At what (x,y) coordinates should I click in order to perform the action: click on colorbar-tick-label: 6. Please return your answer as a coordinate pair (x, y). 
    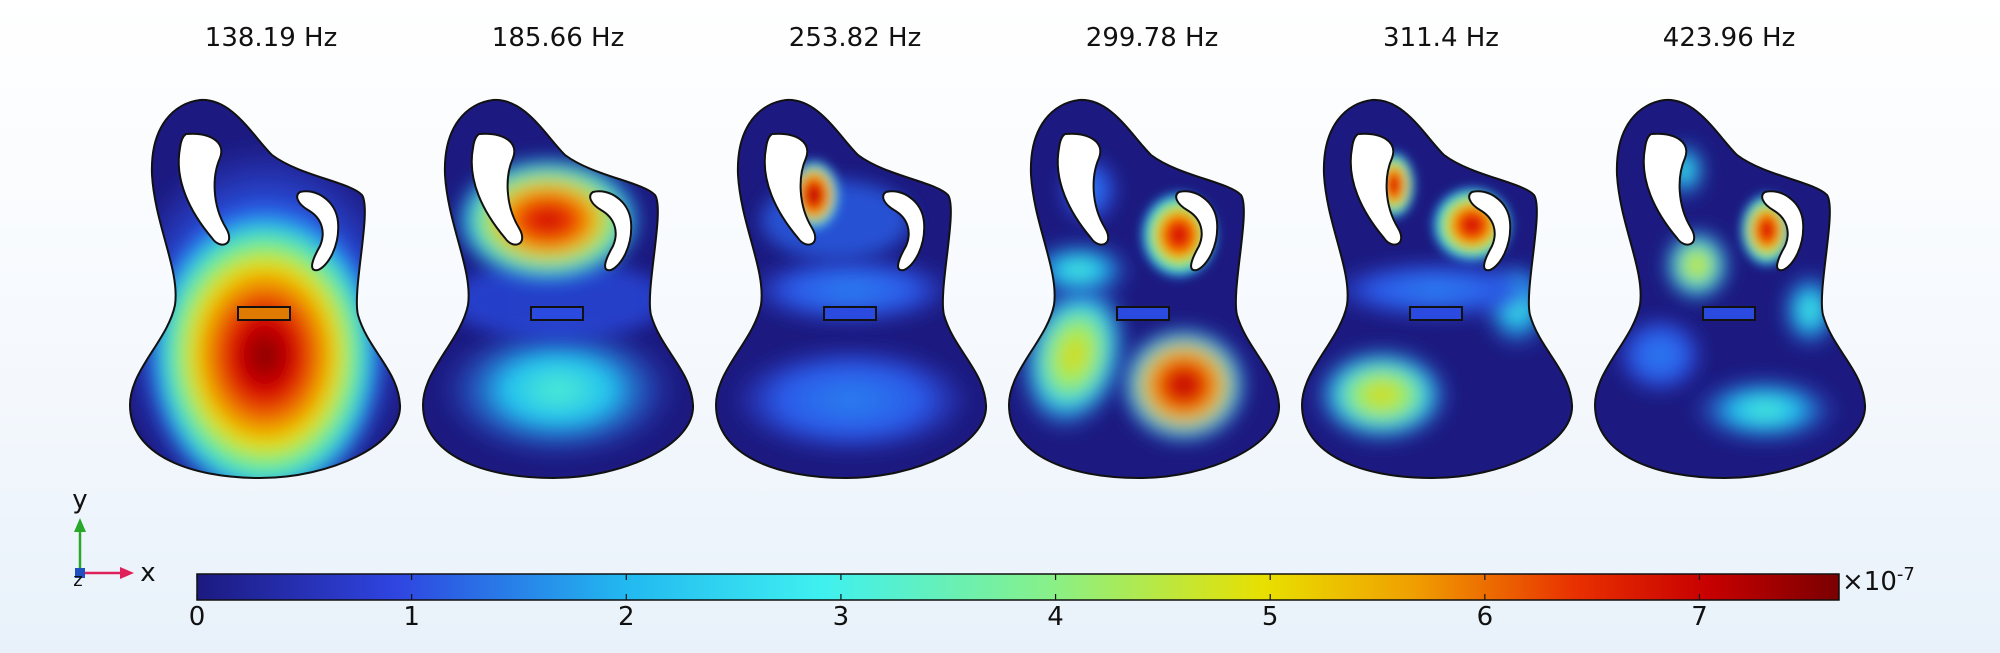
    Looking at the image, I should click on (1485, 617).